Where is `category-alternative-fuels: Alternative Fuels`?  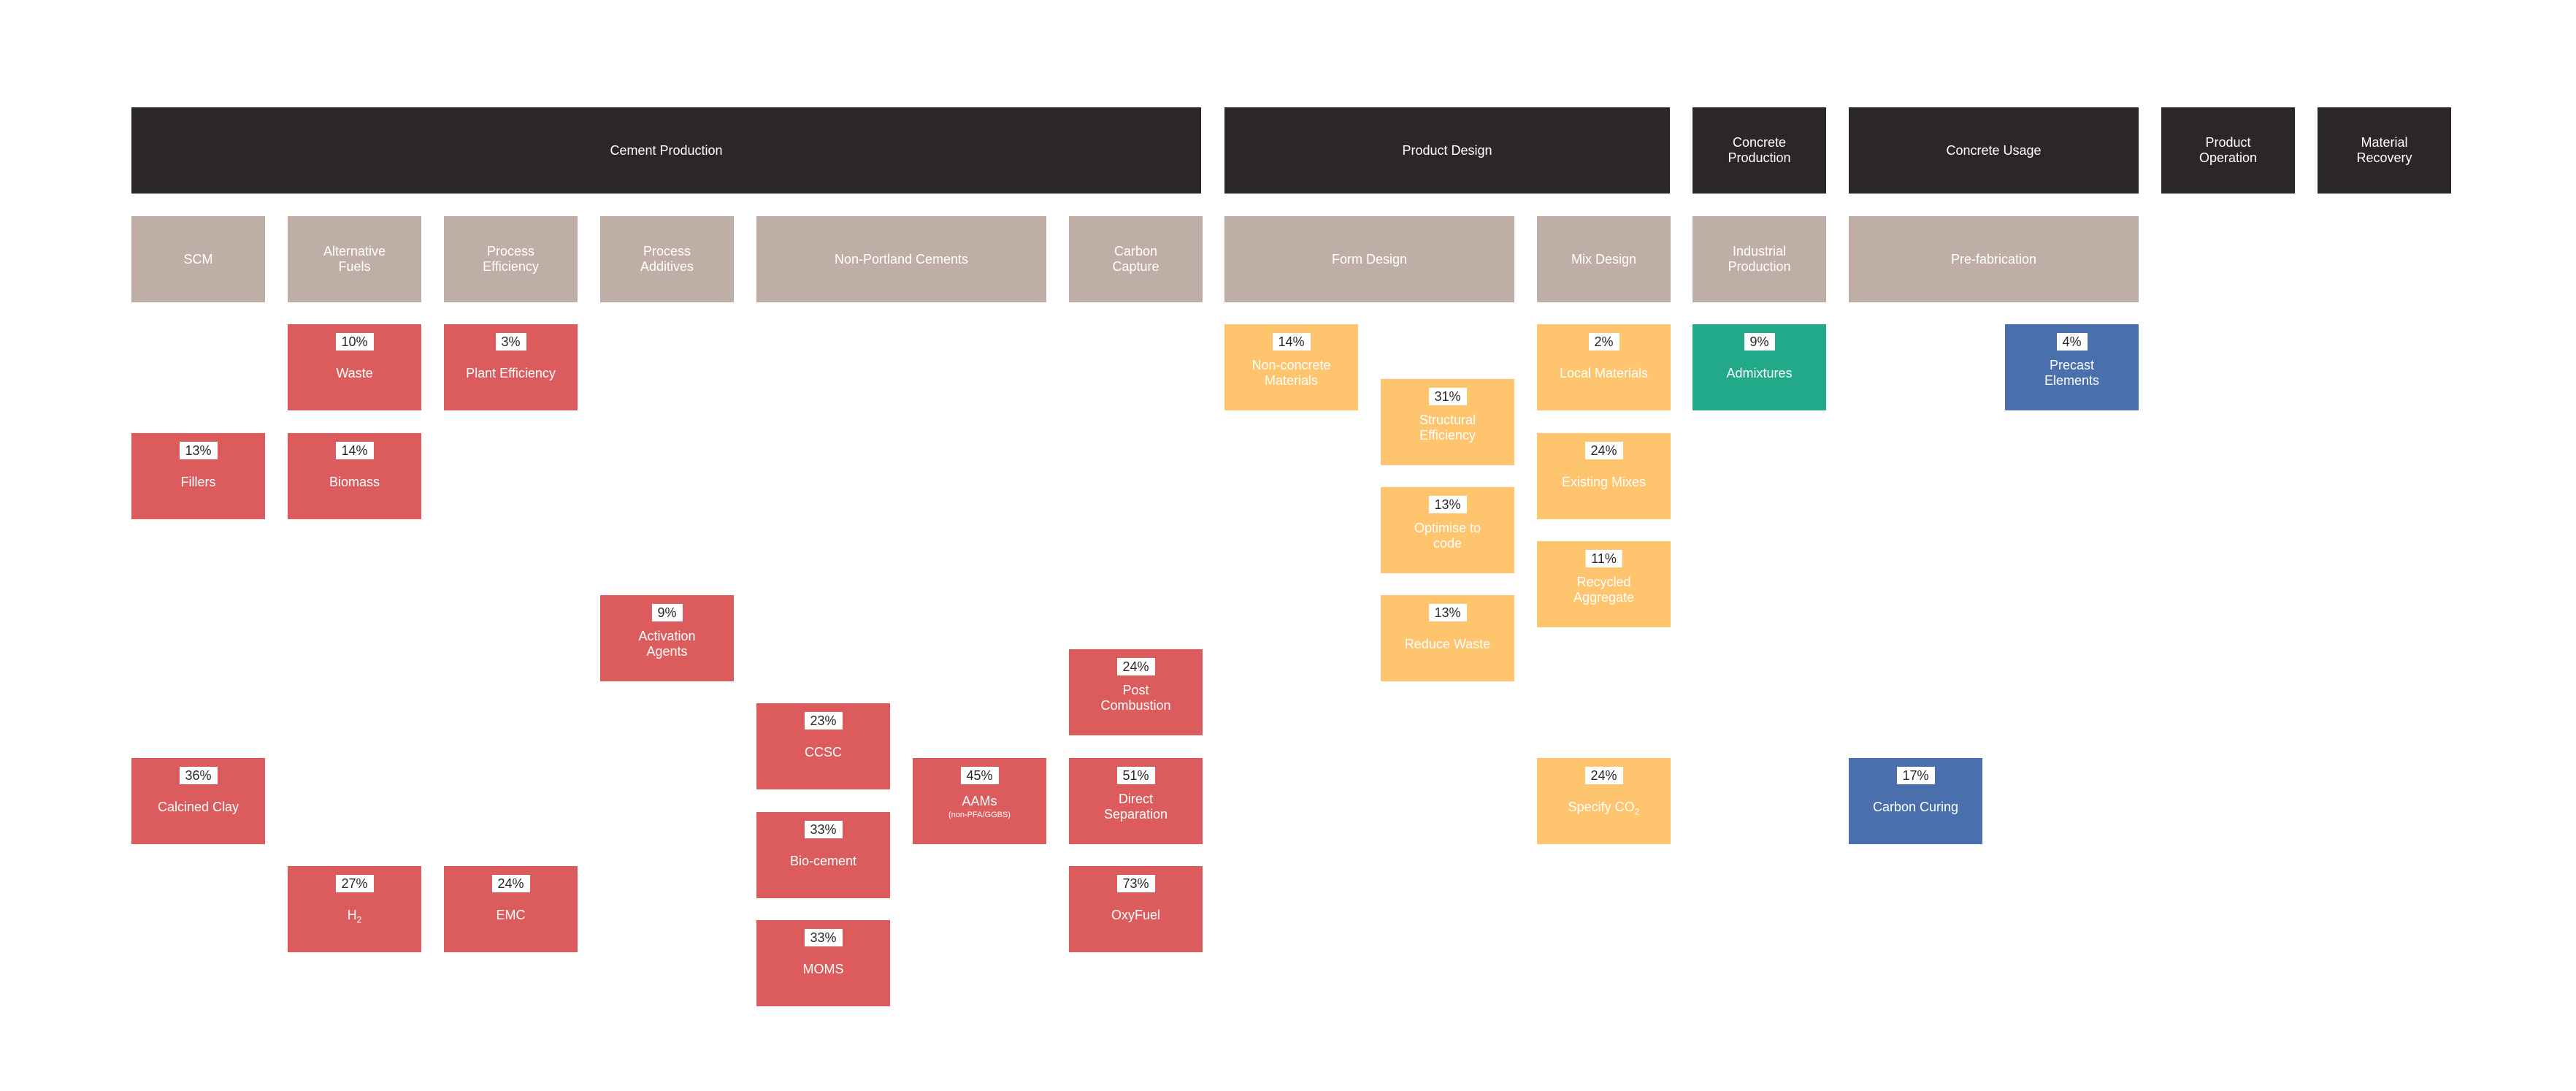
category-alternative-fuels: Alternative Fuels is located at coordinates (354, 259).